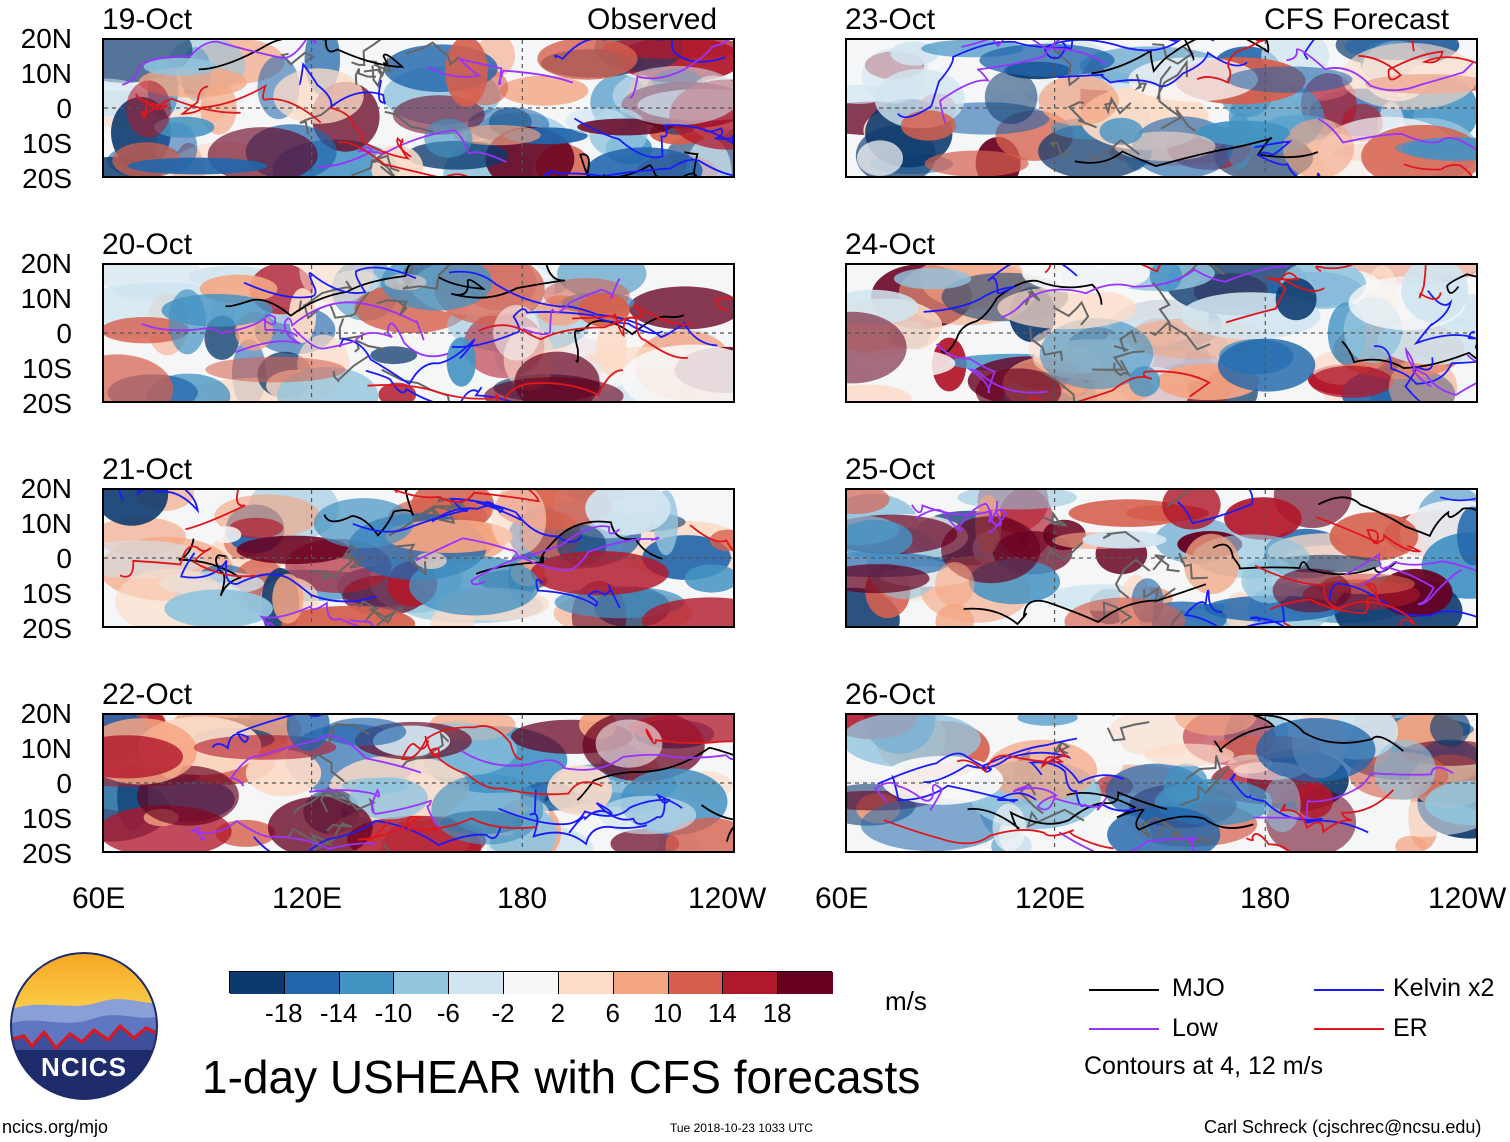 This screenshot has height=1142, width=1510. Describe the element at coordinates (503, 1013) in the screenshot. I see `colorbar-tick-label: -2` at that location.